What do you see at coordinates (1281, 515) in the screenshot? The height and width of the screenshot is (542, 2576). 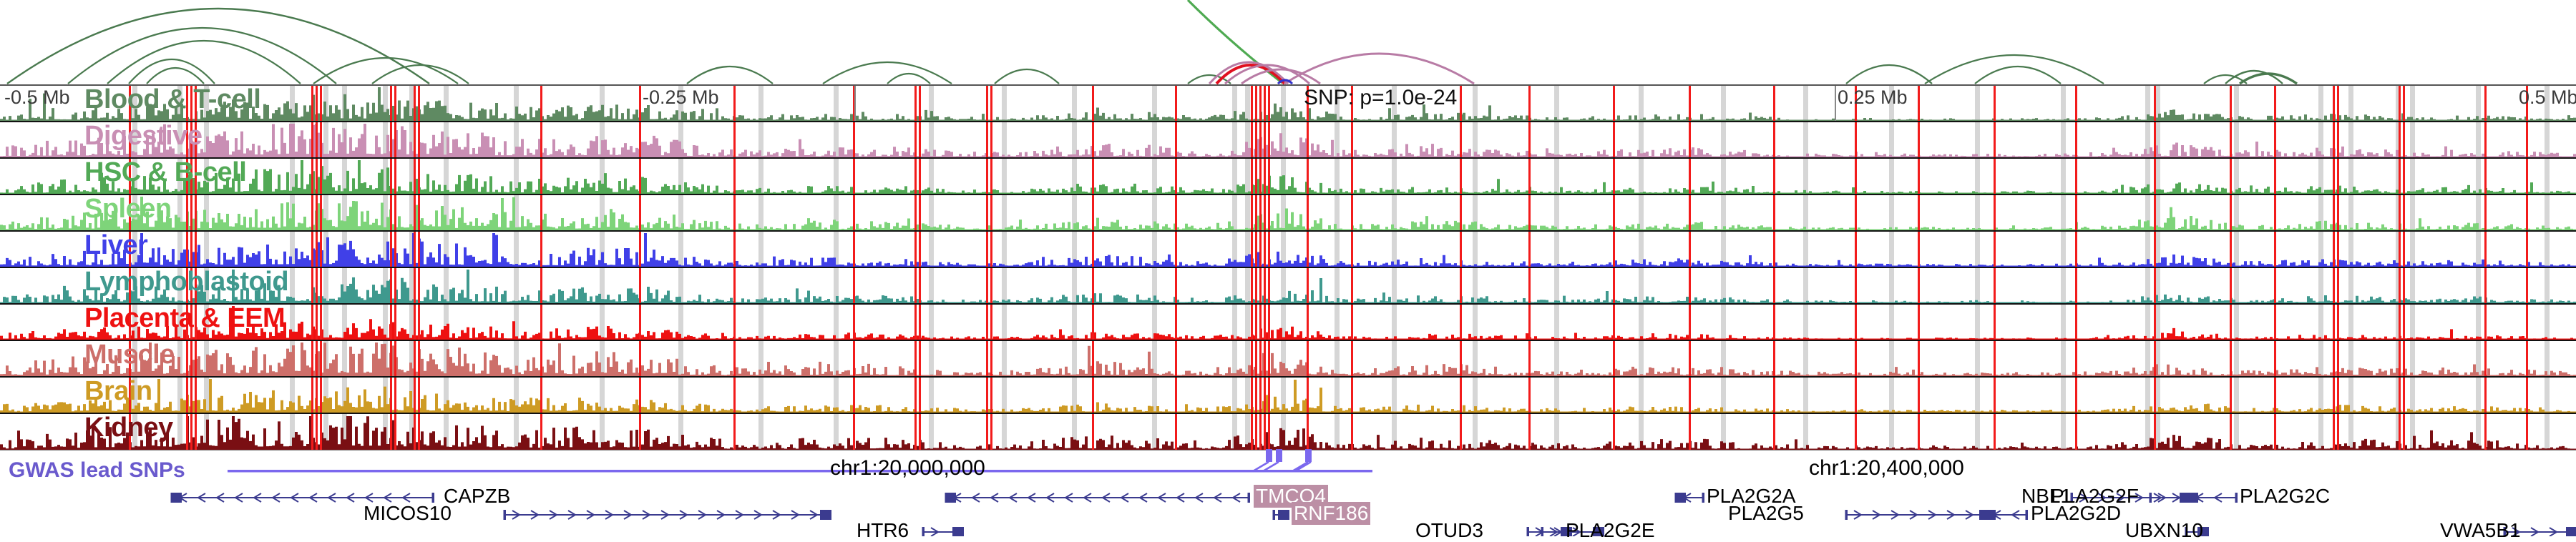 I see `gene-model-rnf186` at bounding box center [1281, 515].